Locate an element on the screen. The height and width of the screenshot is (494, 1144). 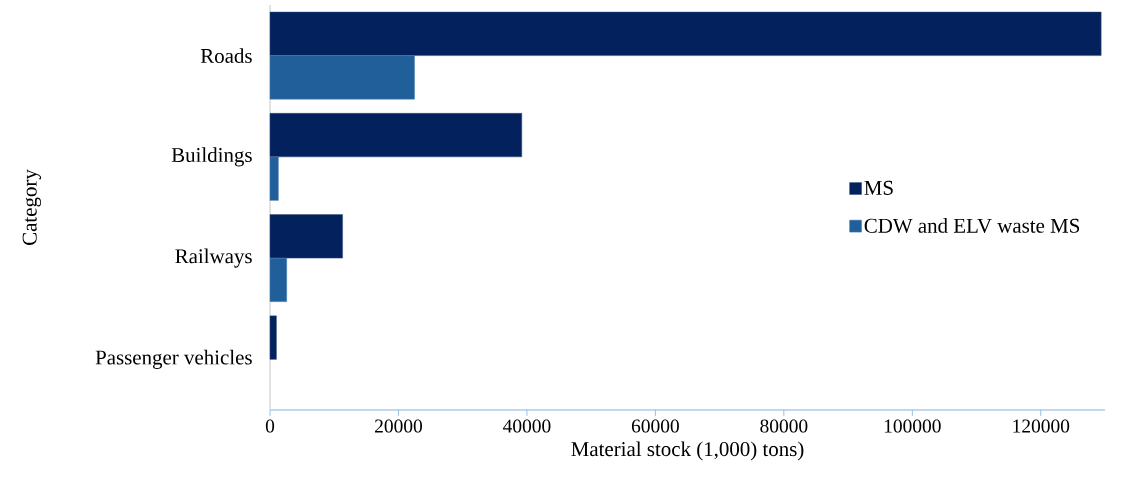
x-tick-label: 40000 is located at coordinates (527, 426).